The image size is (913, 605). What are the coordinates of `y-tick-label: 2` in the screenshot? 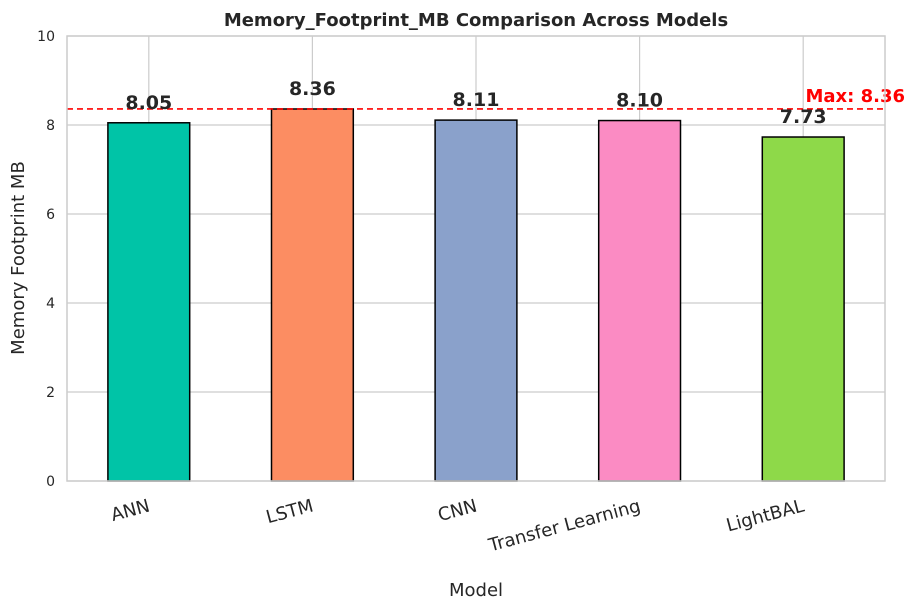 It's located at (50, 393).